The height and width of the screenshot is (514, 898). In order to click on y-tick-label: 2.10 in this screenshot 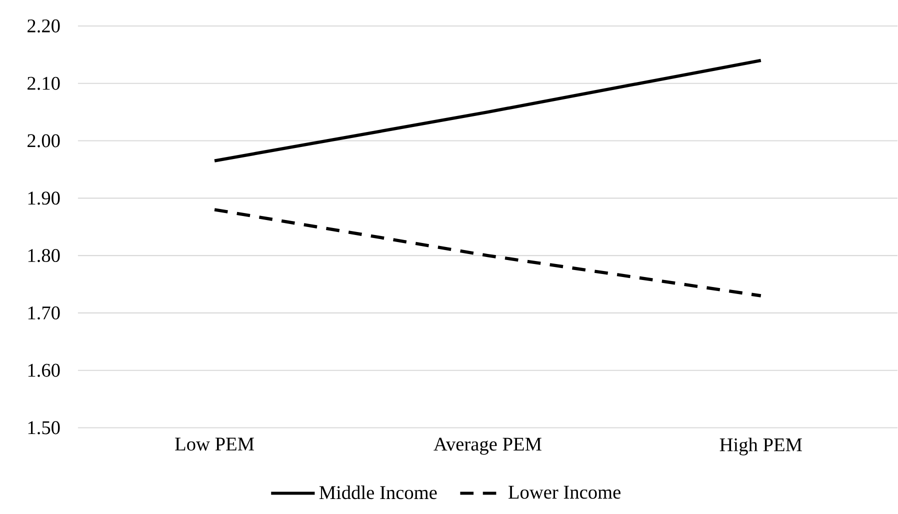, I will do `click(44, 83)`.